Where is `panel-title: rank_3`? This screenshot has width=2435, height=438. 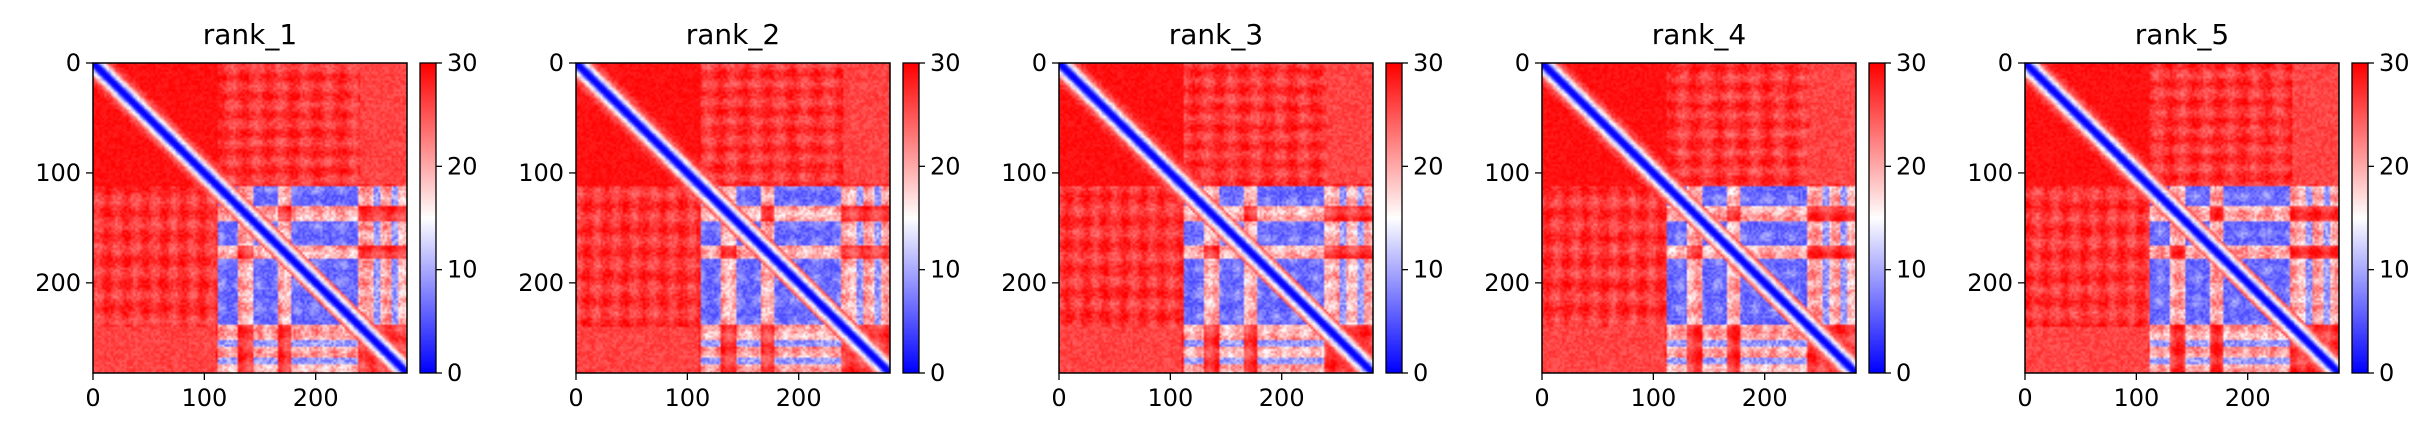 panel-title: rank_3 is located at coordinates (1216, 34).